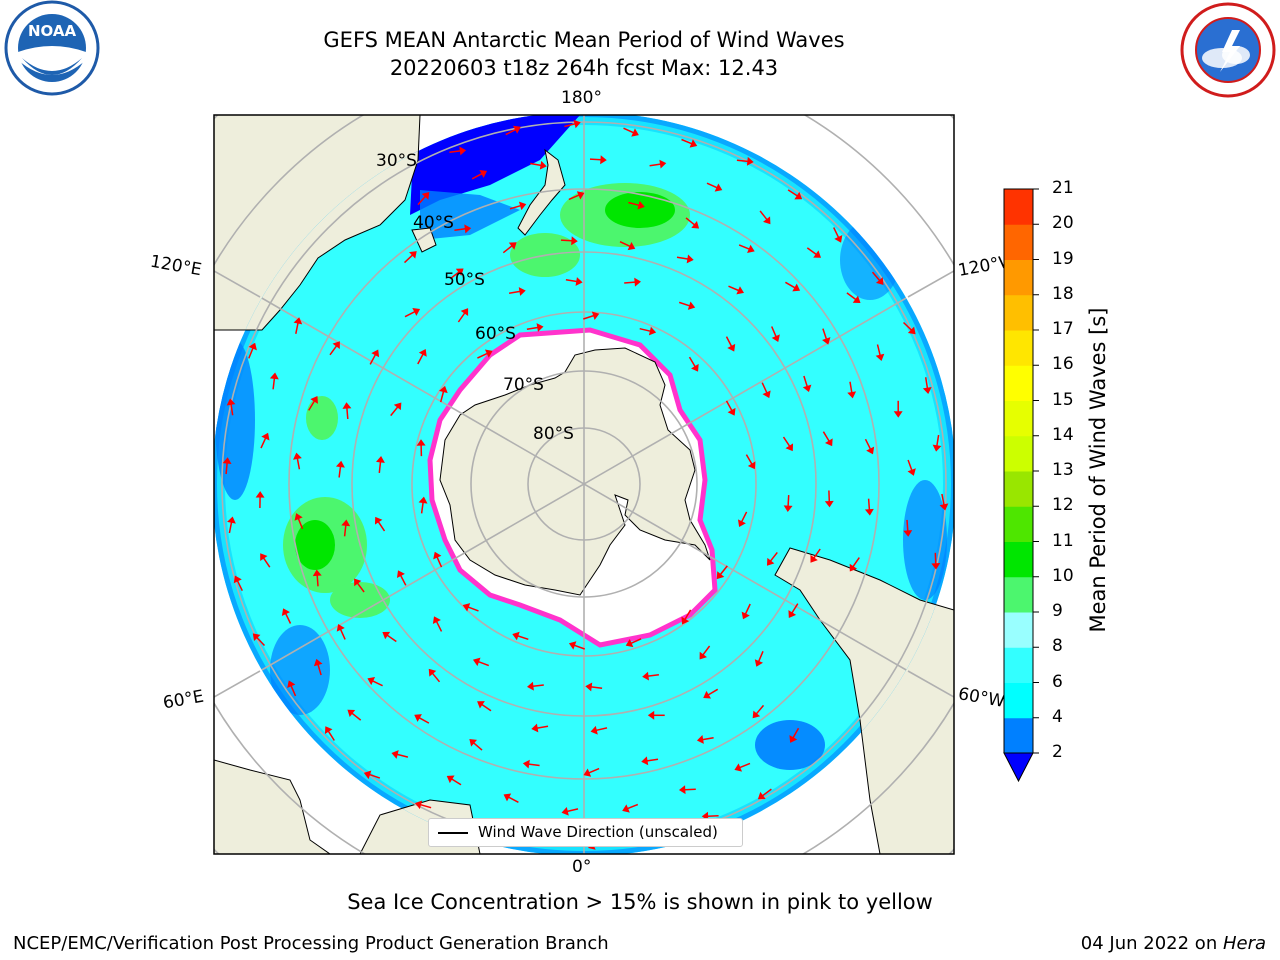 This screenshot has width=1280, height=960. What do you see at coordinates (1063, 434) in the screenshot?
I see `colorbar-tick-label: 14` at bounding box center [1063, 434].